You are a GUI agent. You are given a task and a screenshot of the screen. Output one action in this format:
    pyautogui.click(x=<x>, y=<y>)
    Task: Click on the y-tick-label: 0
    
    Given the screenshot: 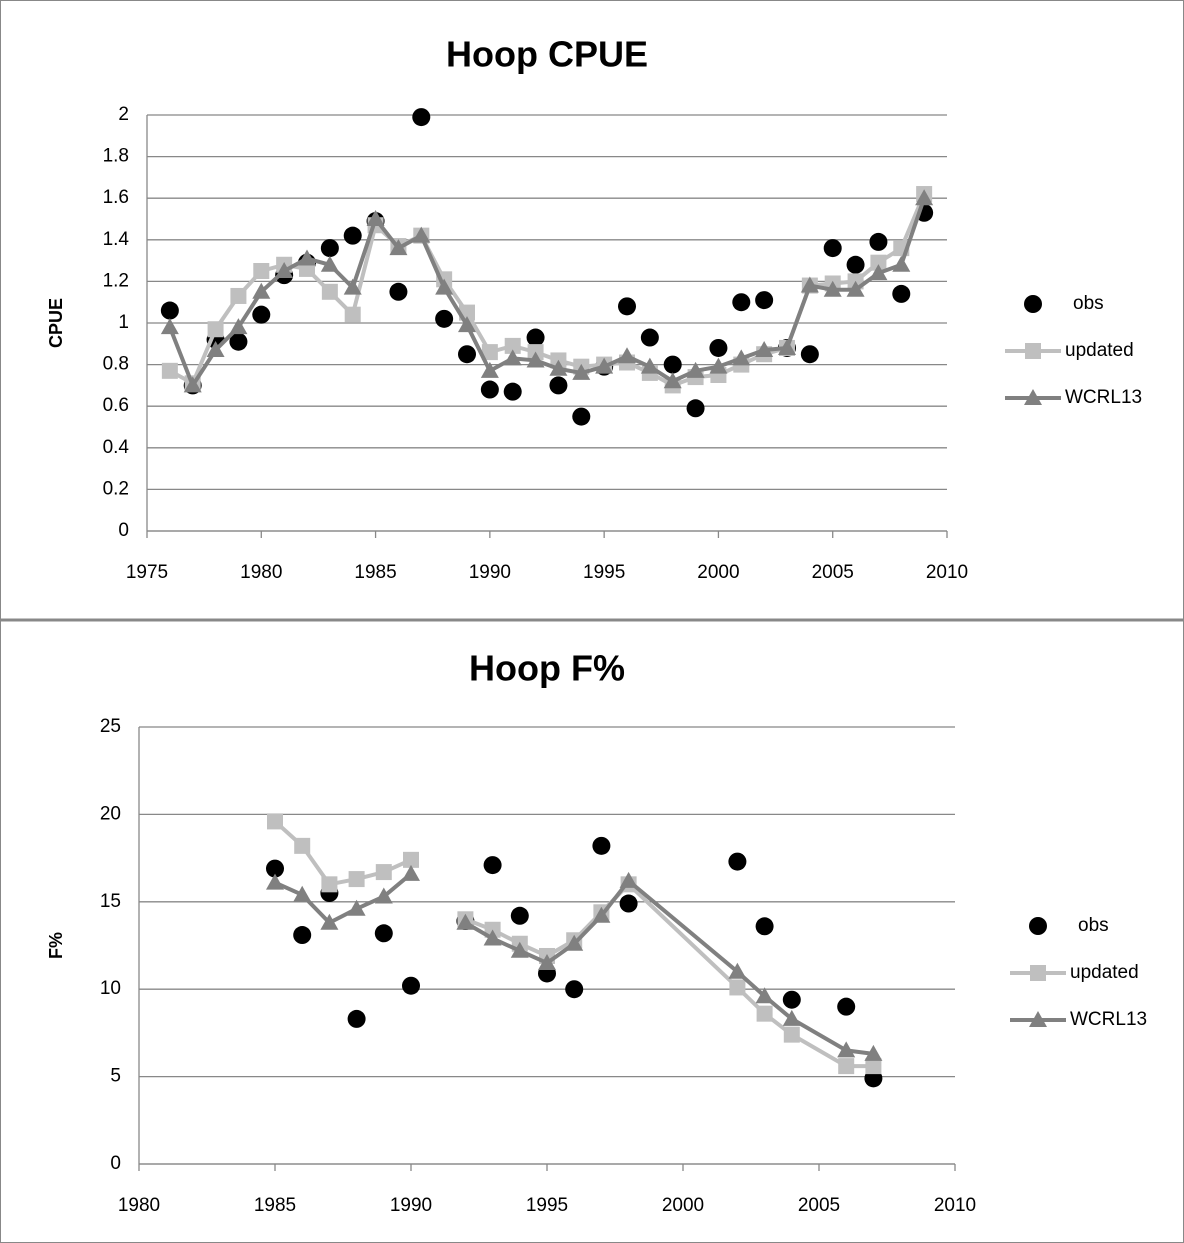 What is the action you would take?
    pyautogui.click(x=115, y=1163)
    